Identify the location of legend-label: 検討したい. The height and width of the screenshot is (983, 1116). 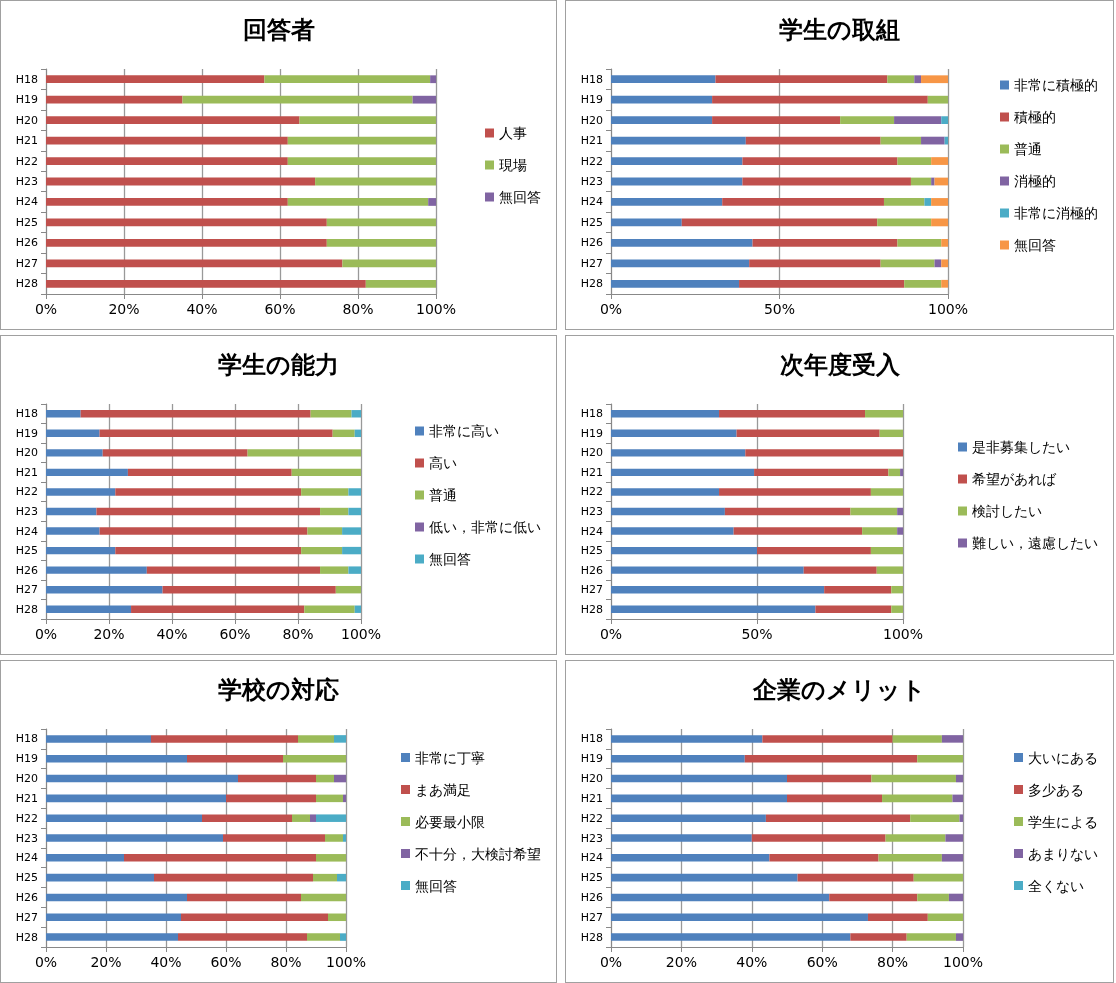
(1007, 511).